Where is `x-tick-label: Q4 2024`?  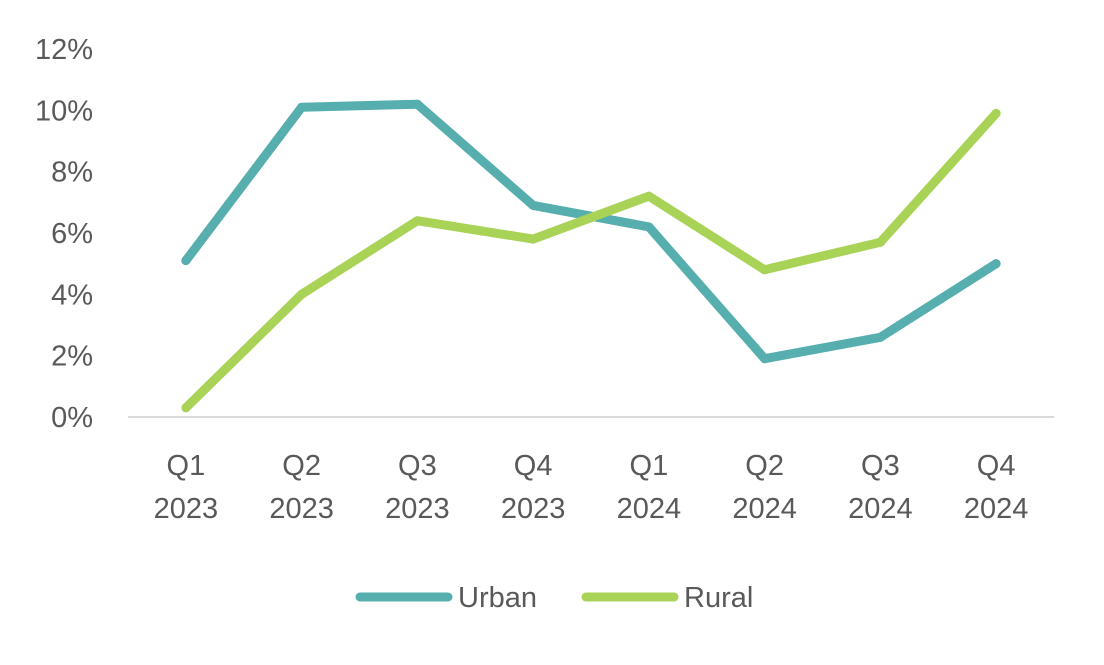 x-tick-label: Q4 2024 is located at coordinates (996, 487).